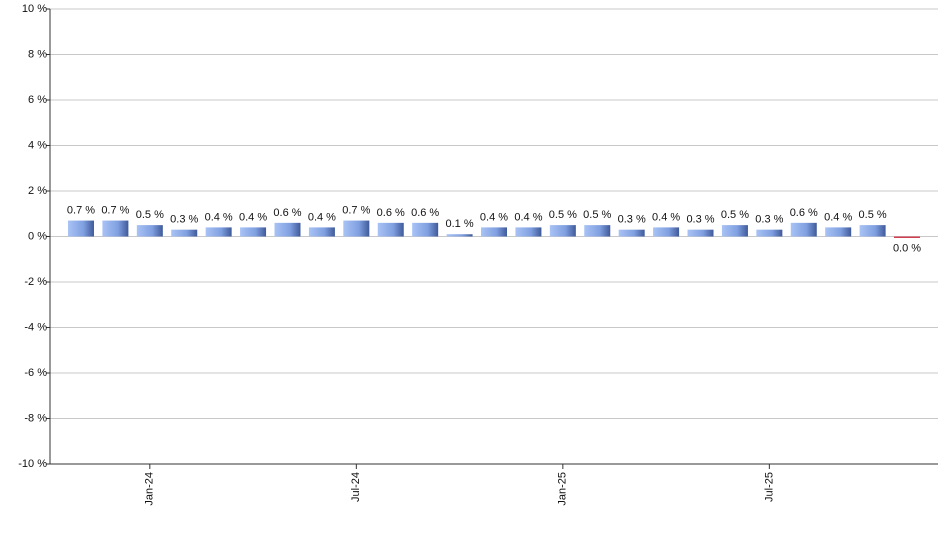 The width and height of the screenshot is (940, 550). Describe the element at coordinates (907, 248) in the screenshot. I see `data-label: 0.0 %` at that location.